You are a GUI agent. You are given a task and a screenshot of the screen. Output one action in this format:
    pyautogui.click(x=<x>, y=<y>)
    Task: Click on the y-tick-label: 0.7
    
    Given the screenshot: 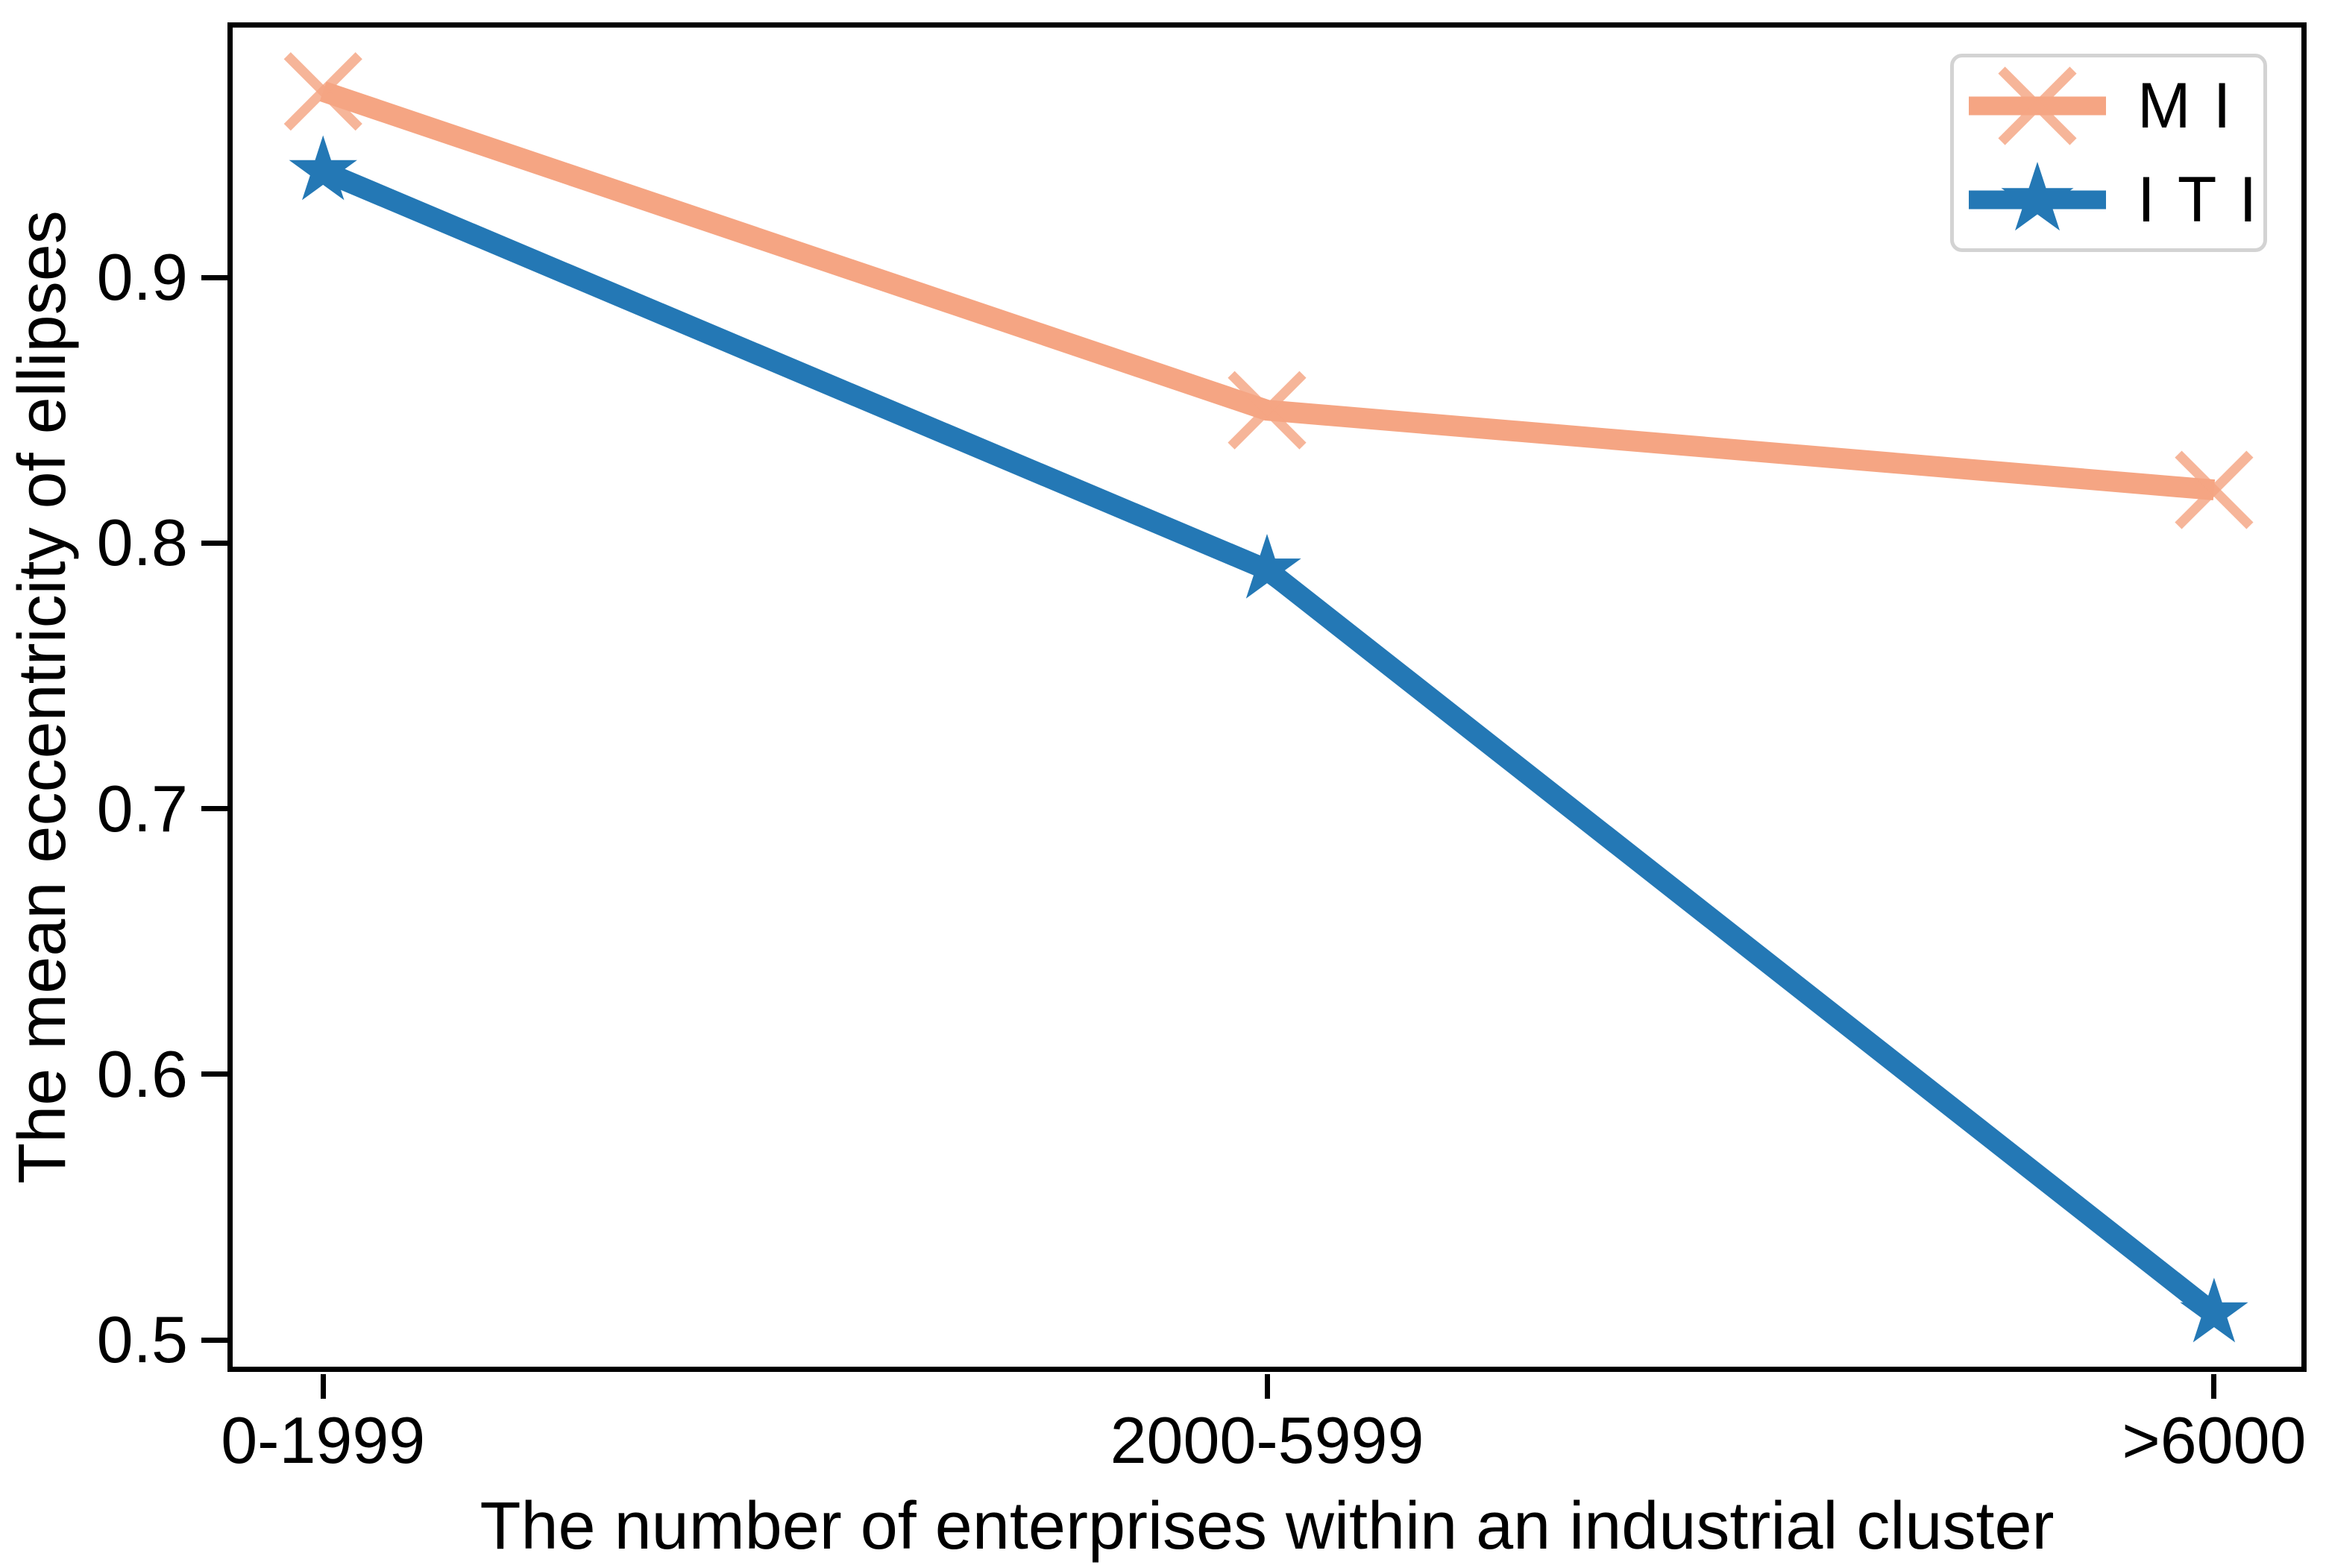 What is the action you would take?
    pyautogui.click(x=142, y=808)
    